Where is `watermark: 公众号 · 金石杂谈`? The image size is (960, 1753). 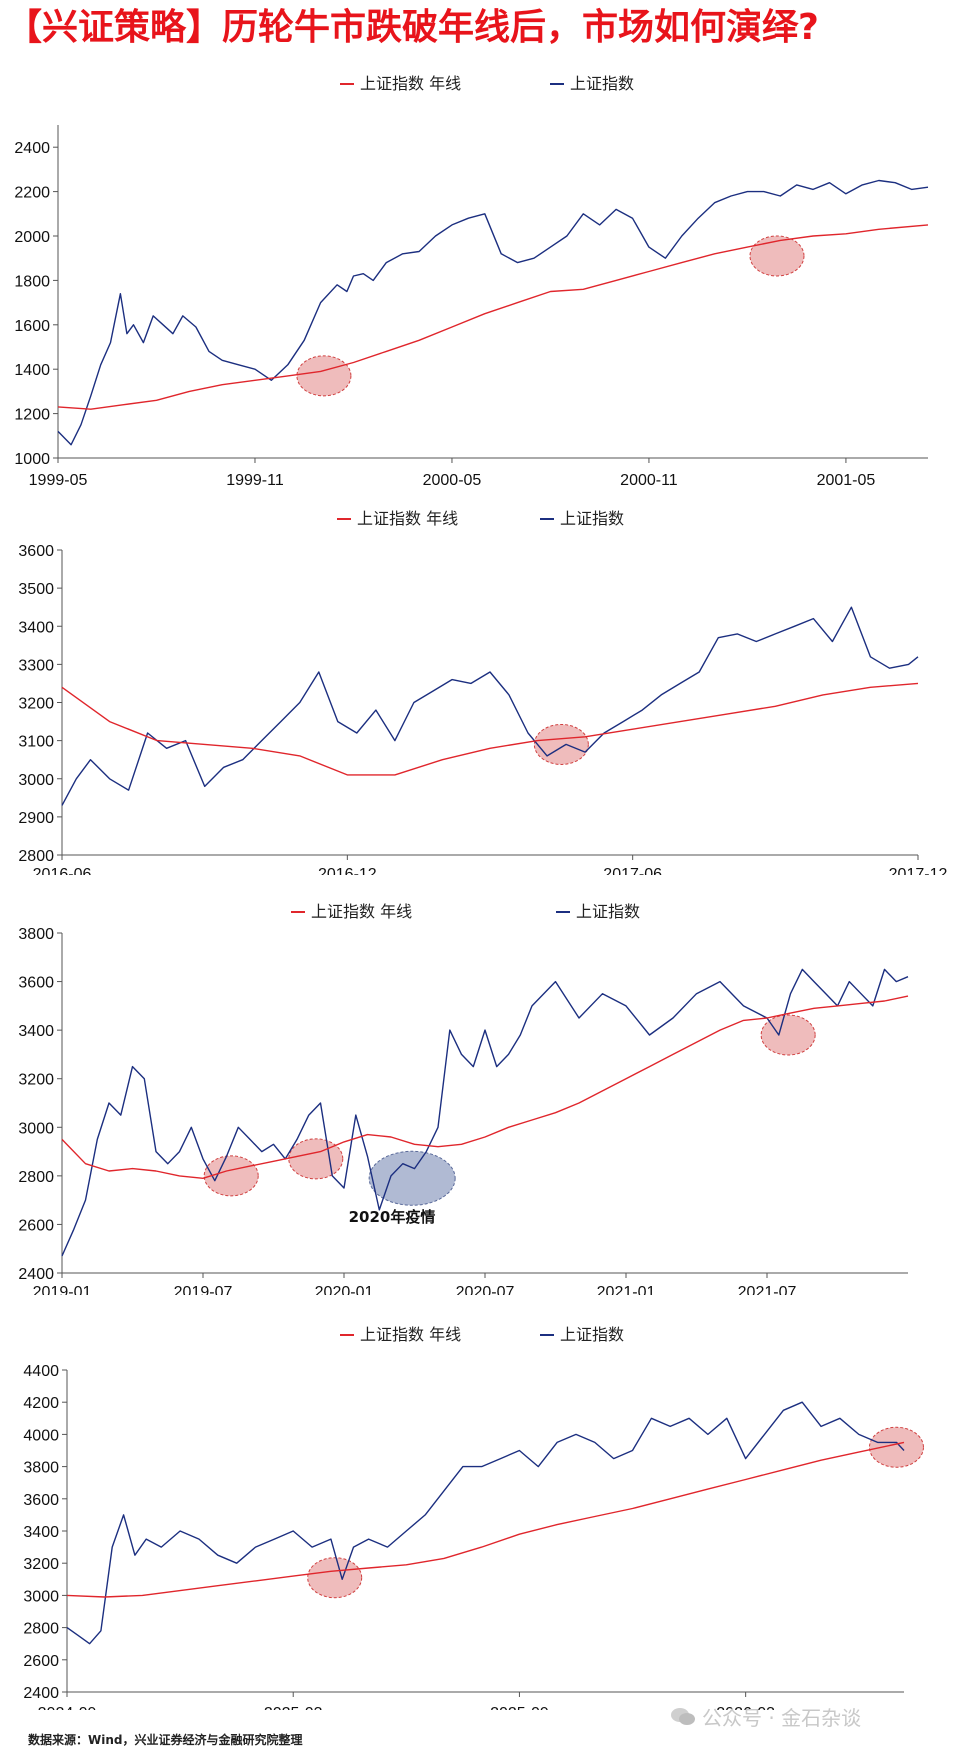 watermark: 公众号 · 金石杂谈 is located at coordinates (765, 1716).